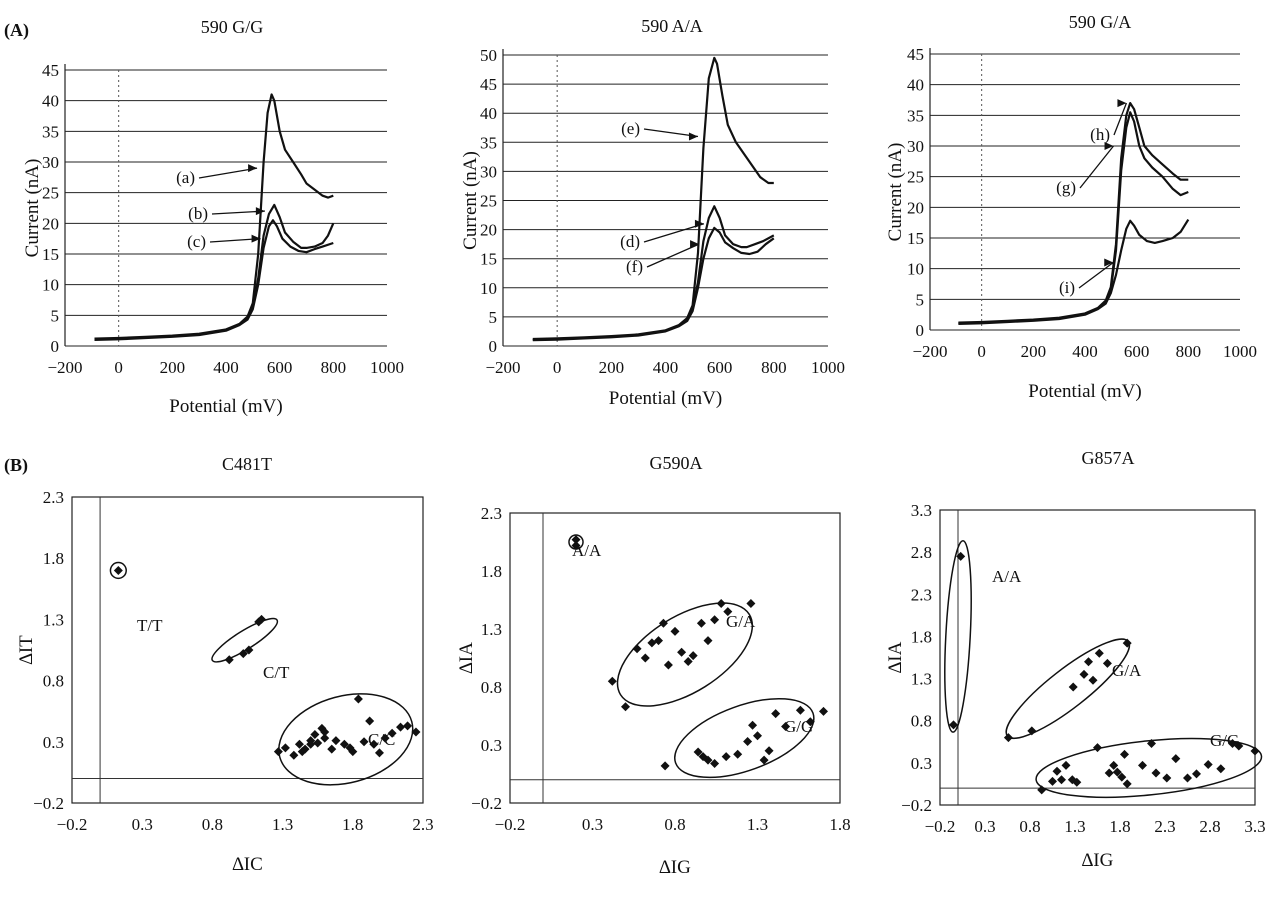  Describe the element at coordinates (491, 571) in the screenshot. I see `chart5-y-tick-label: 1.8` at that location.